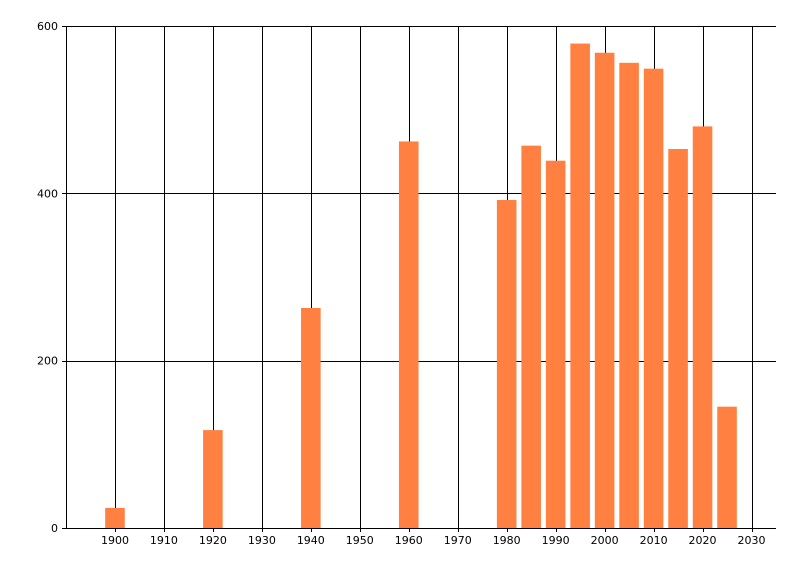  What do you see at coordinates (458, 540) in the screenshot?
I see `x-tick-label-1970: 1970` at bounding box center [458, 540].